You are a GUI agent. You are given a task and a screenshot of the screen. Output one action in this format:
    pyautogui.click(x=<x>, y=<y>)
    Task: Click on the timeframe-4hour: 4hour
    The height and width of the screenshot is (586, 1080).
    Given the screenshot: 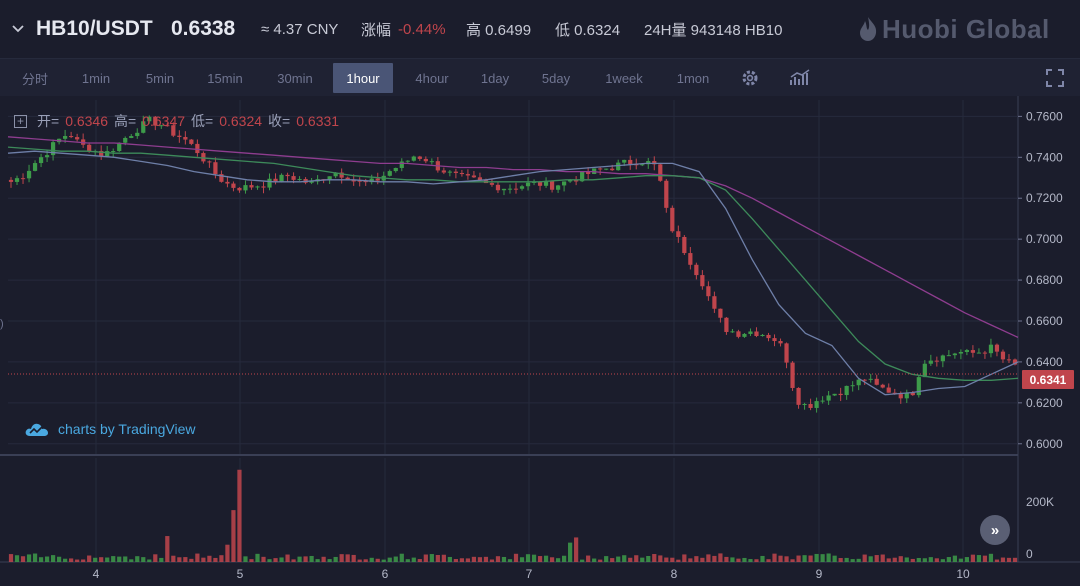 What is the action you would take?
    pyautogui.click(x=432, y=78)
    